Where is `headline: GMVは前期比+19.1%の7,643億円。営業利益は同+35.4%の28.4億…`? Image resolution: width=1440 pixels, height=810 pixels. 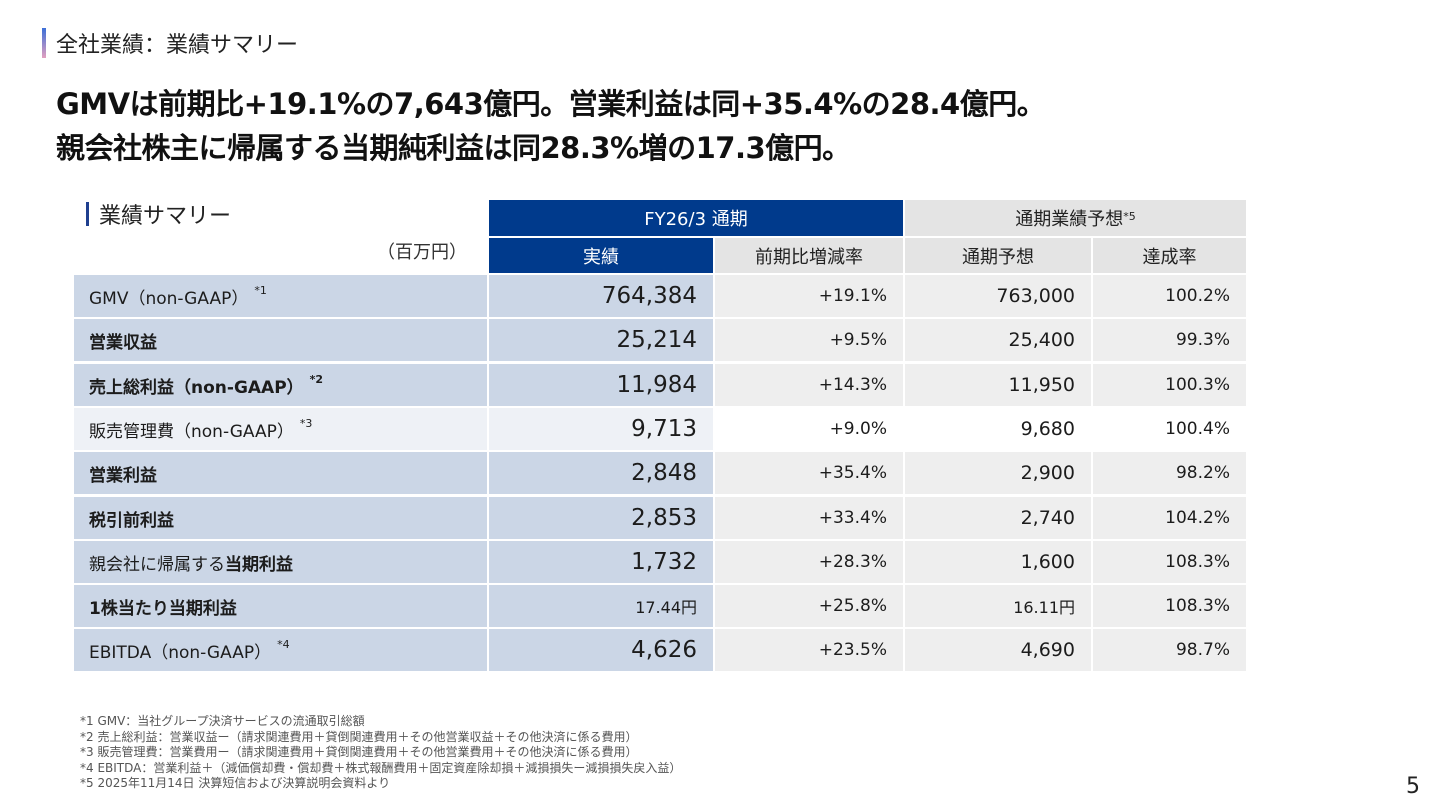
headline: GMVは前期比+19.1%の7,643億円。営業利益は同+35.4%の28.4億… is located at coordinates (726, 126).